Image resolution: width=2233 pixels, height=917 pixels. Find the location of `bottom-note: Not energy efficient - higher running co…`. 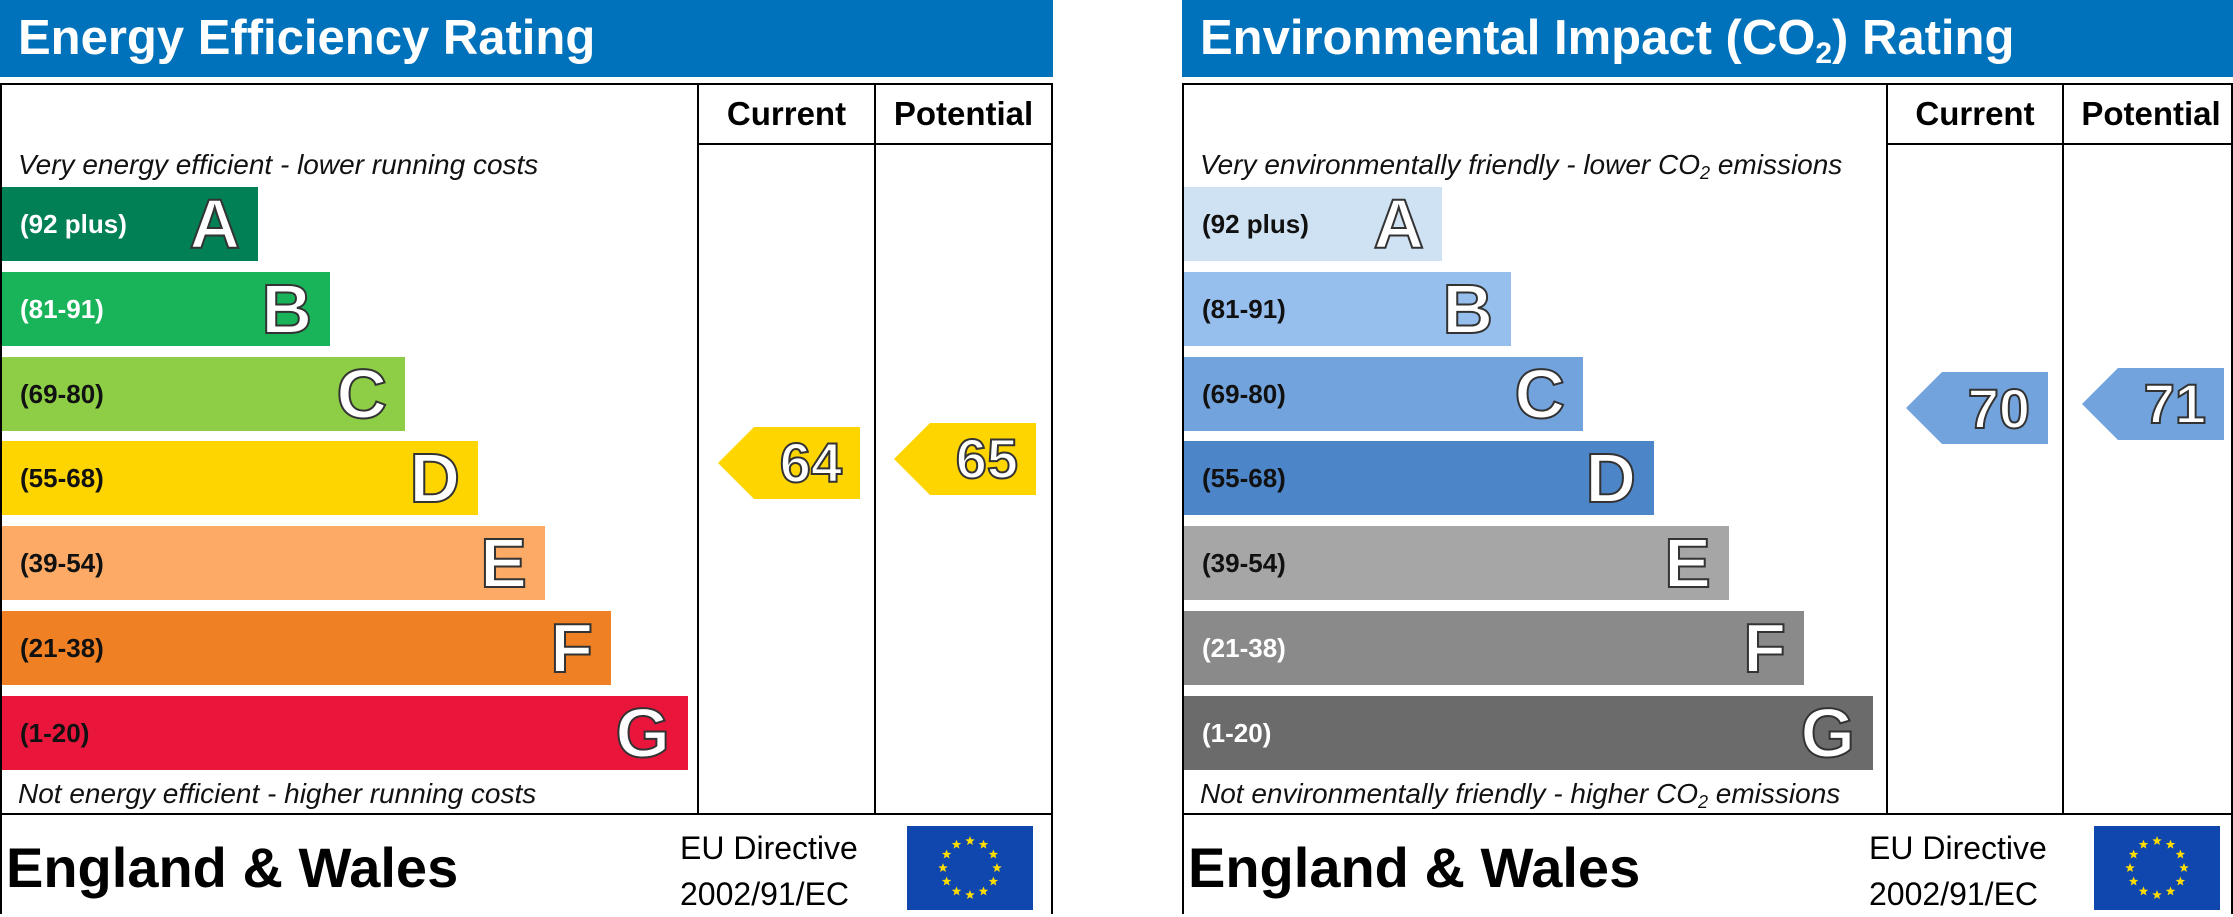

bottom-note: Not energy efficient - higher running co… is located at coordinates (277, 793).